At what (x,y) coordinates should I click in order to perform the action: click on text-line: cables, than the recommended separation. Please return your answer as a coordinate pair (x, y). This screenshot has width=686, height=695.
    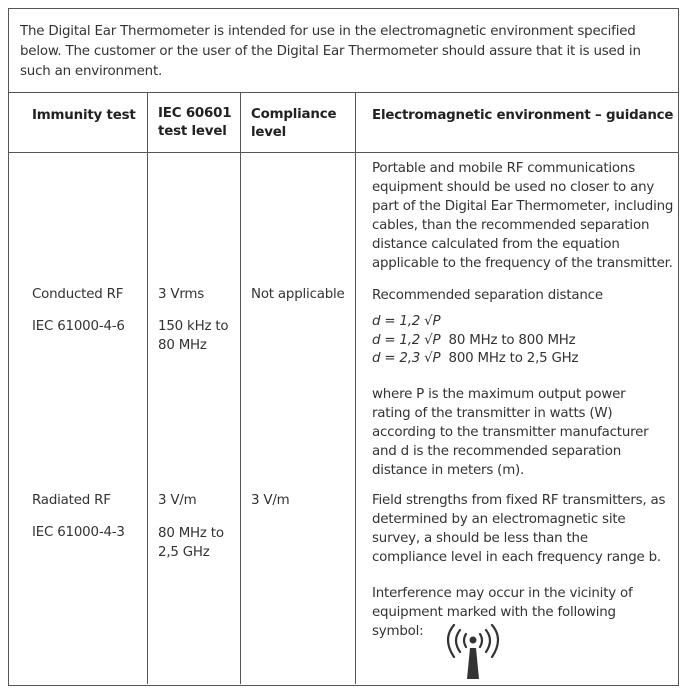
    Looking at the image, I should click on (511, 225).